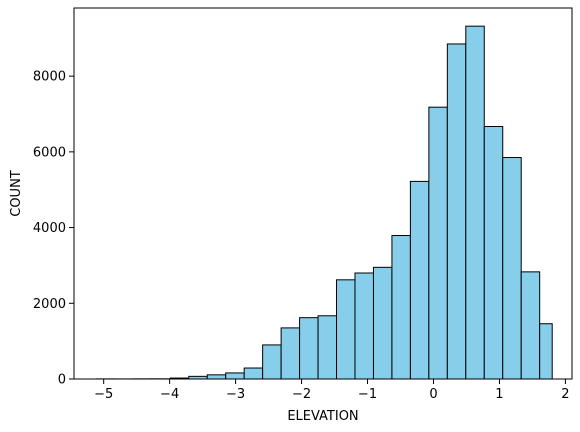 The width and height of the screenshot is (580, 432). What do you see at coordinates (367, 394) in the screenshot?
I see `x-tick-label: −1` at bounding box center [367, 394].